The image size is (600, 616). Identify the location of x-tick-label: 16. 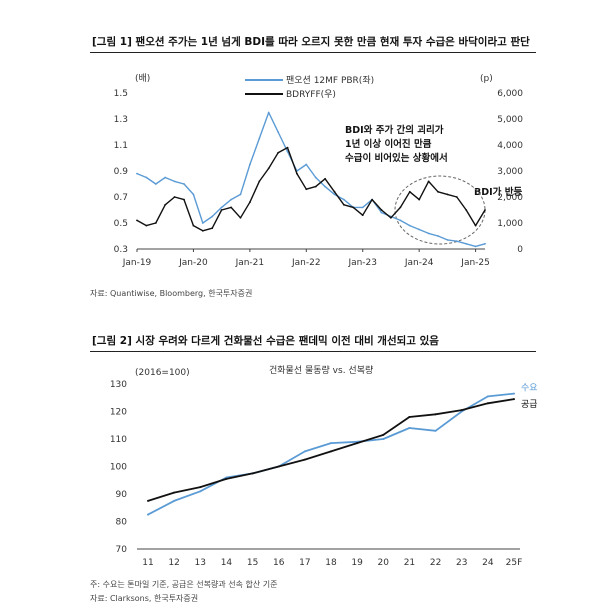
(279, 563).